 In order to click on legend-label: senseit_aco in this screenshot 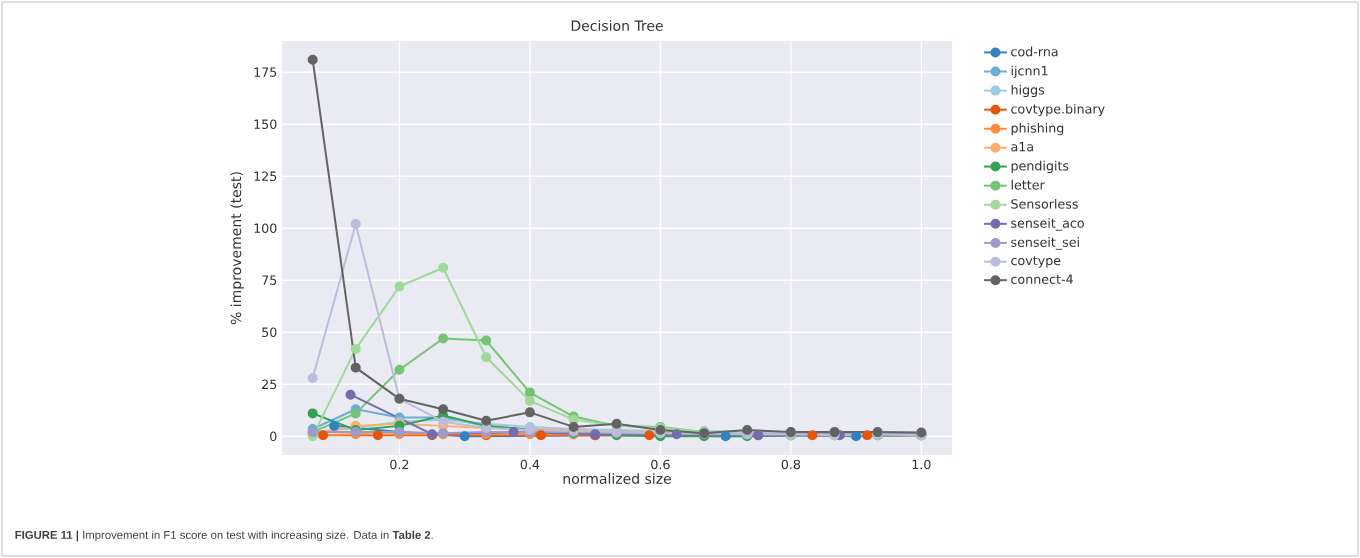, I will do `click(1047, 224)`.